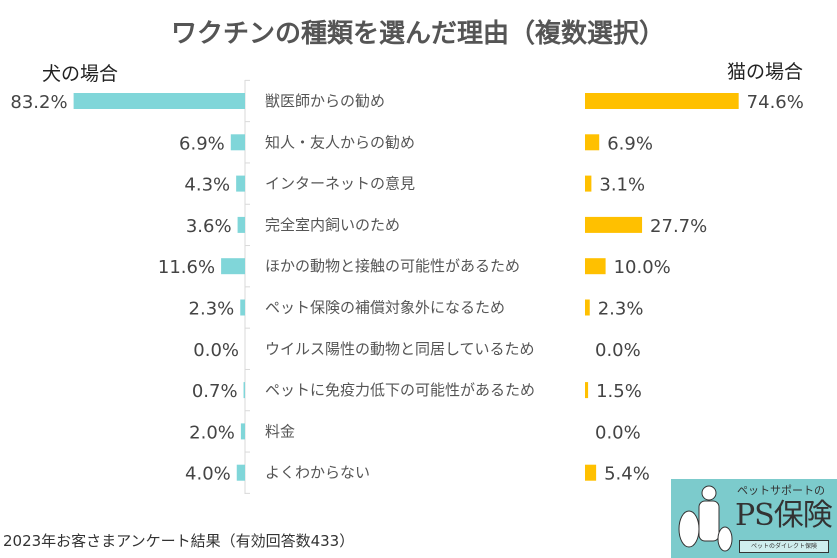 Image resolution: width=837 pixels, height=558 pixels. Describe the element at coordinates (678, 226) in the screenshot. I see `data-label-cat: 27.7%` at that location.